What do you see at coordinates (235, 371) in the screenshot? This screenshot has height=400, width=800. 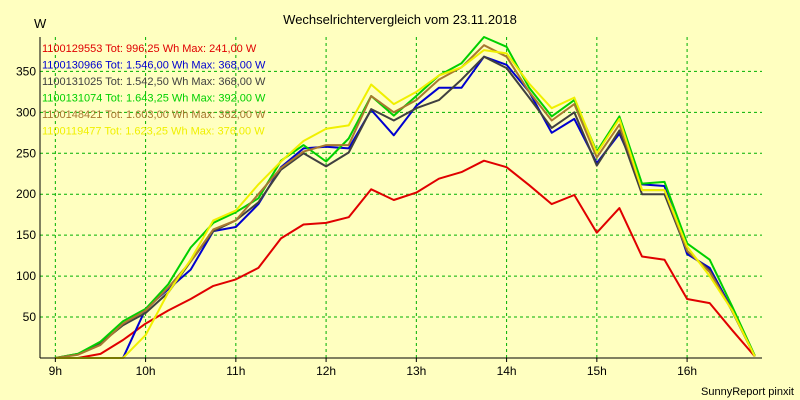 I see `x-tick-label: 11h` at bounding box center [235, 371].